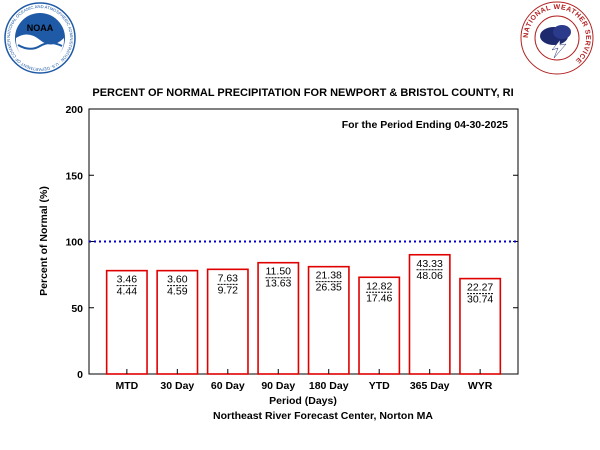 This screenshot has height=450, width=600. I want to click on x-tick-label: 90 Day, so click(278, 386).